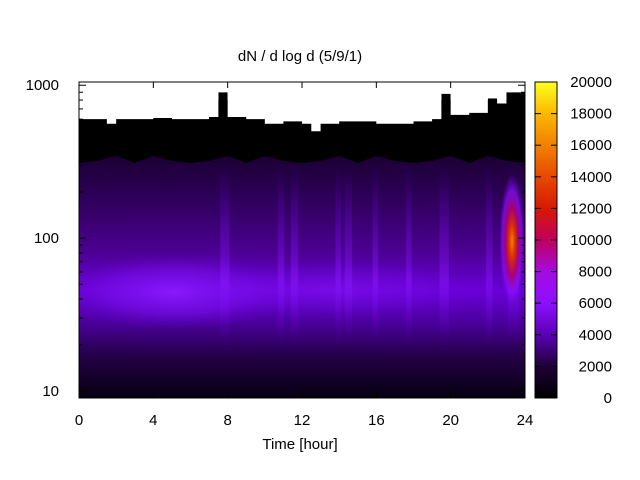 This screenshot has height=480, width=640. I want to click on x-tick-label: 20, so click(450, 420).